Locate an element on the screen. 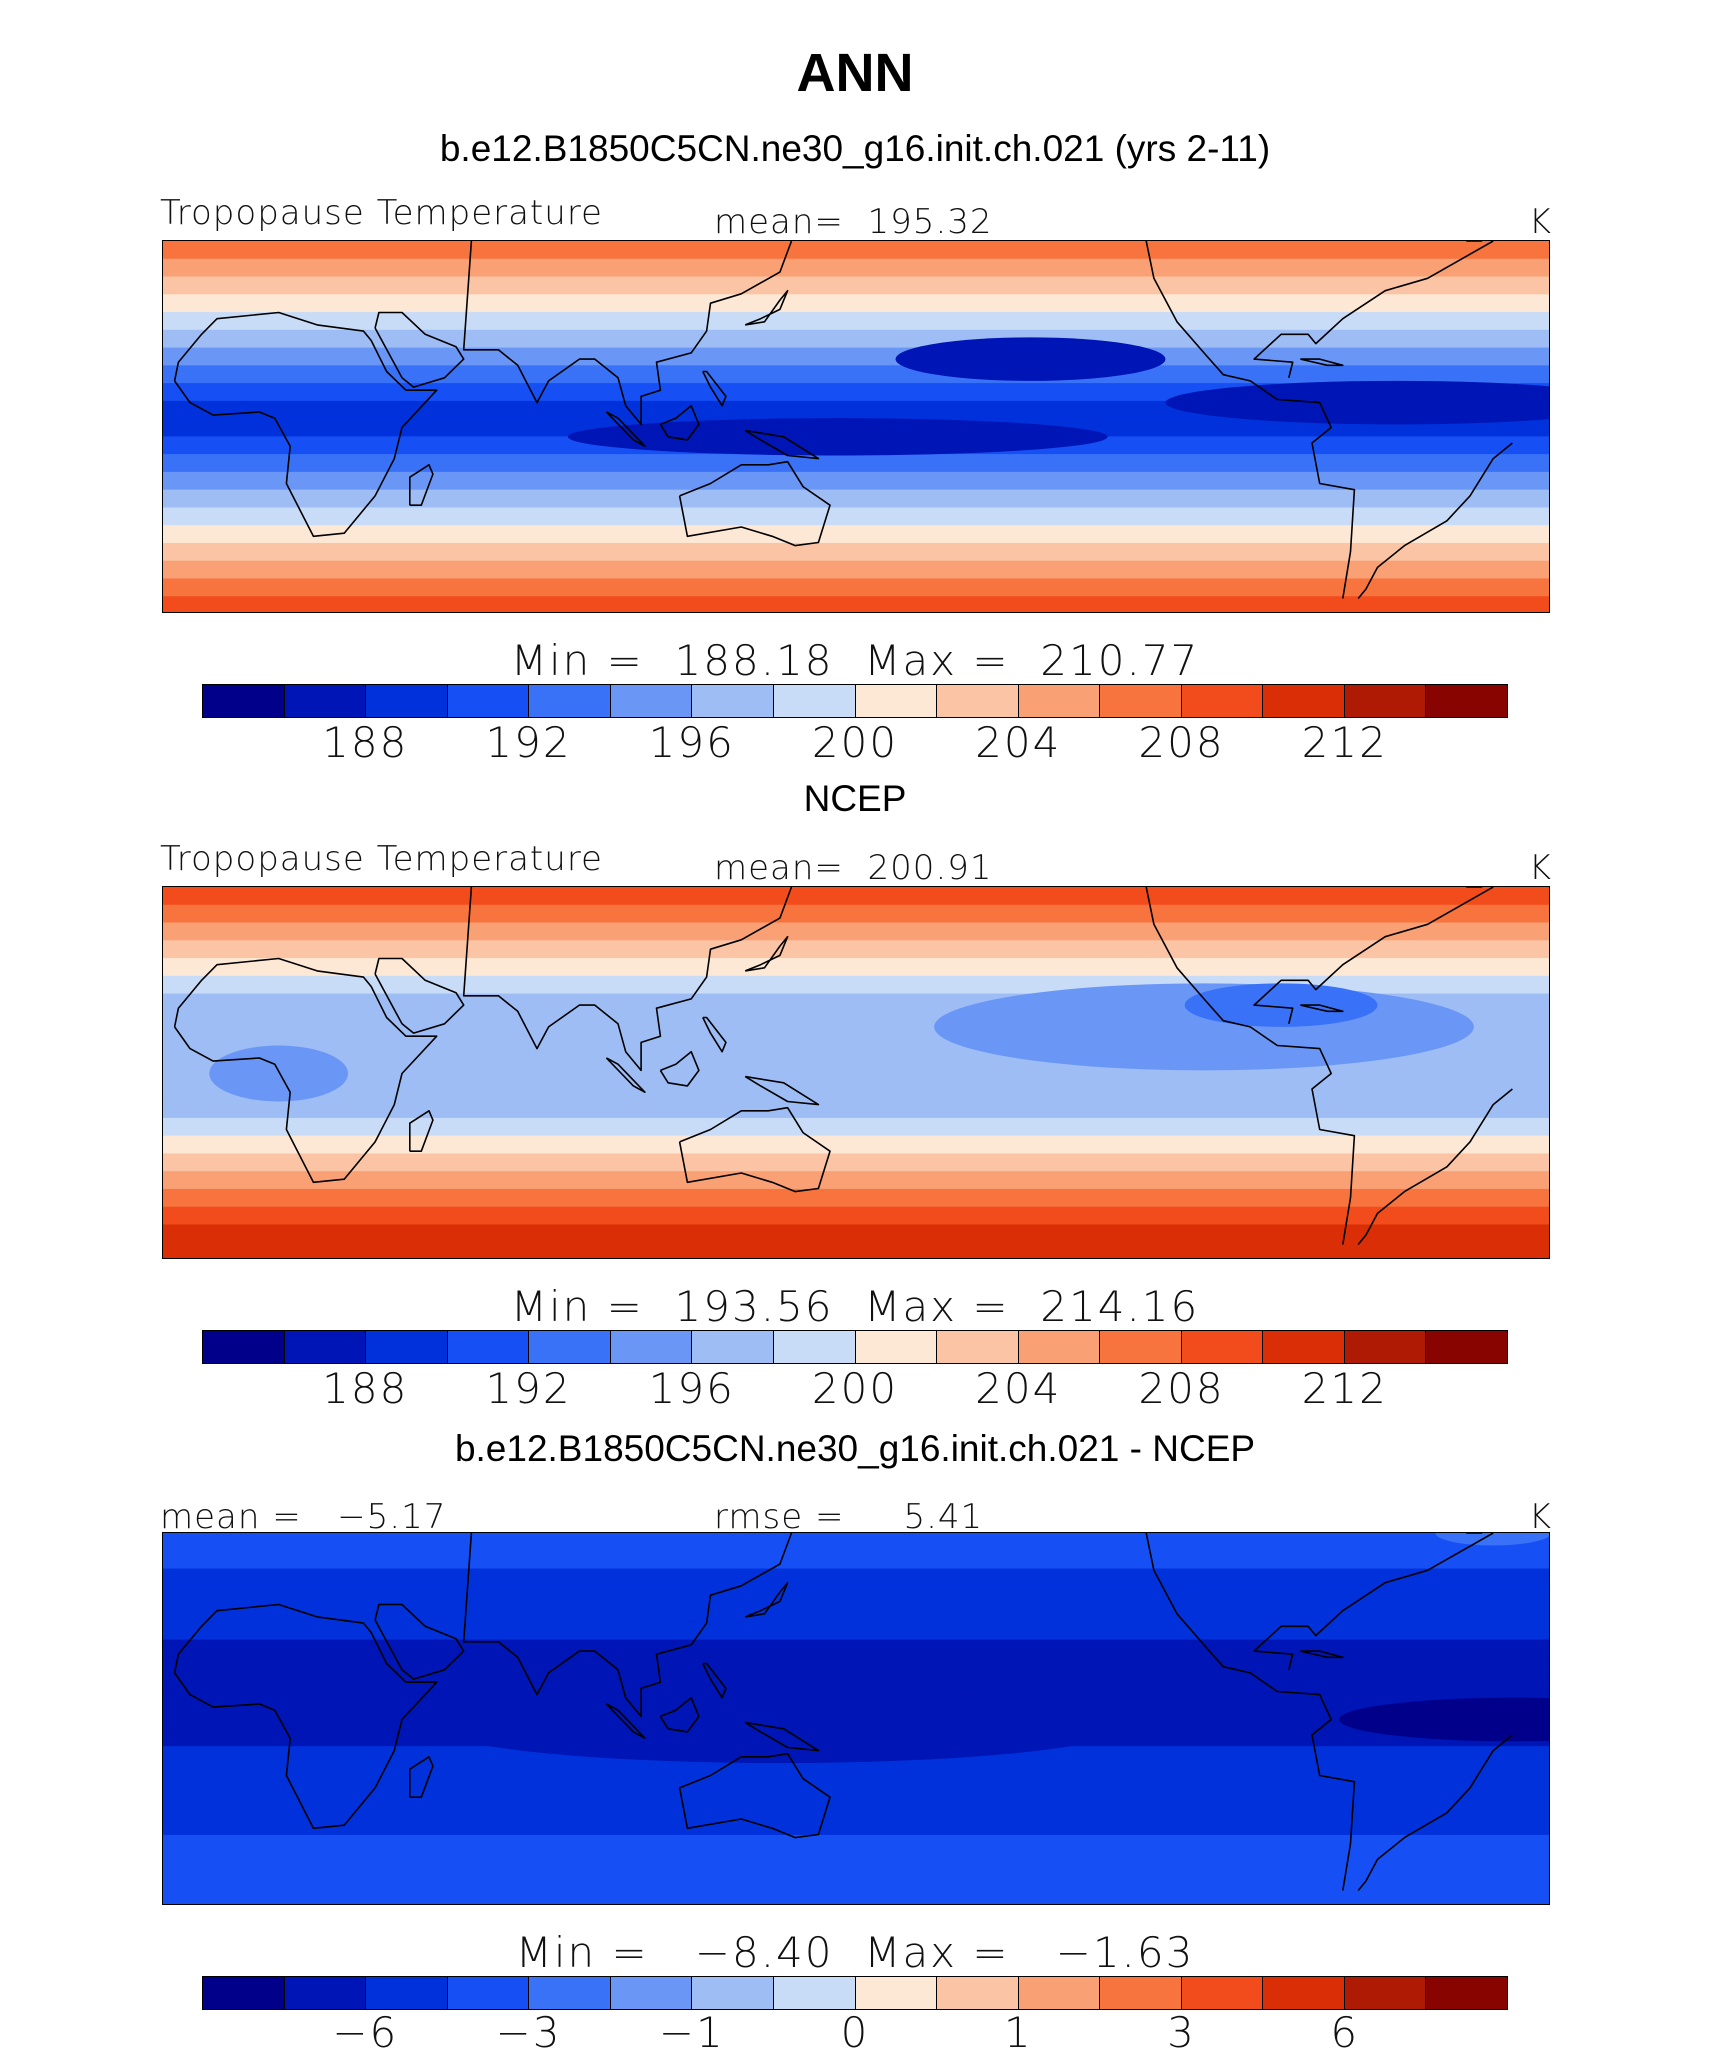 The image size is (1710, 2067). panel-1-colorbar-ticks: 188 192 196 200 204 208 212 is located at coordinates (855, 743).